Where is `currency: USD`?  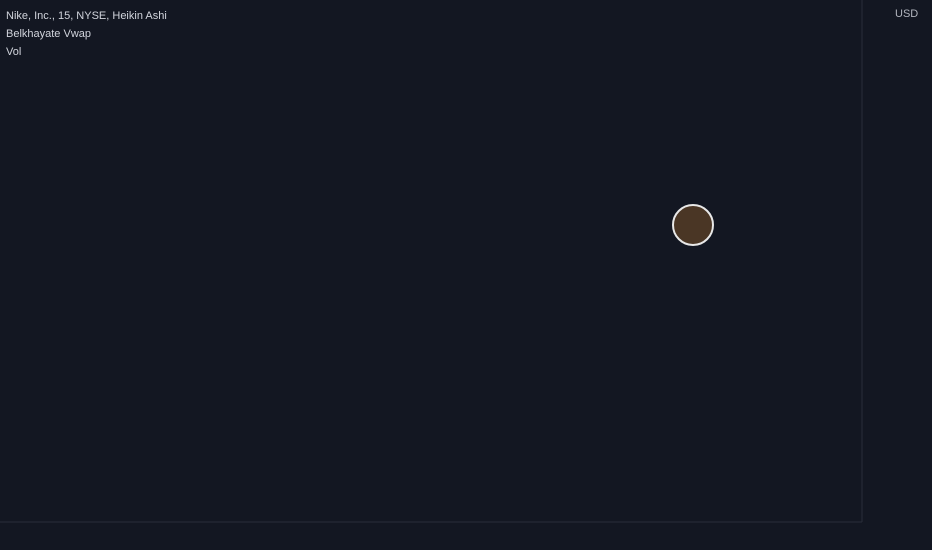 currency: USD is located at coordinates (906, 14).